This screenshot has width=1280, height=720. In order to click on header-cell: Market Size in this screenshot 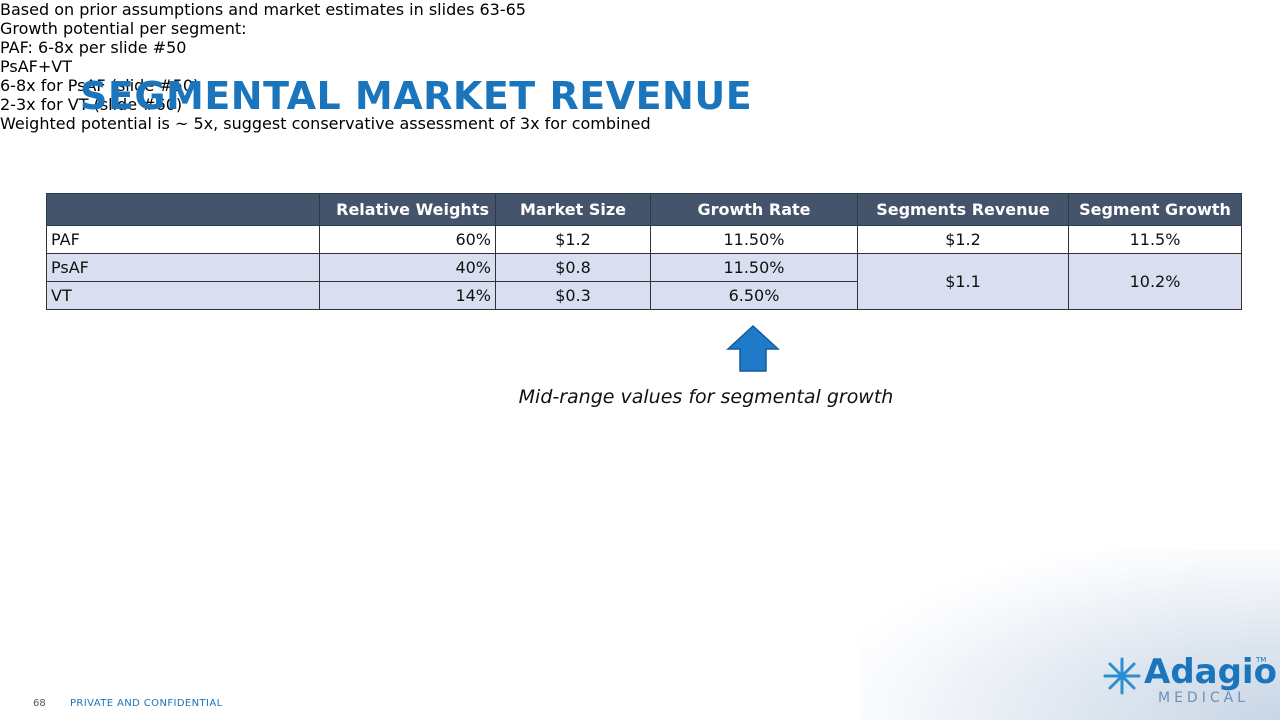, I will do `click(573, 209)`.